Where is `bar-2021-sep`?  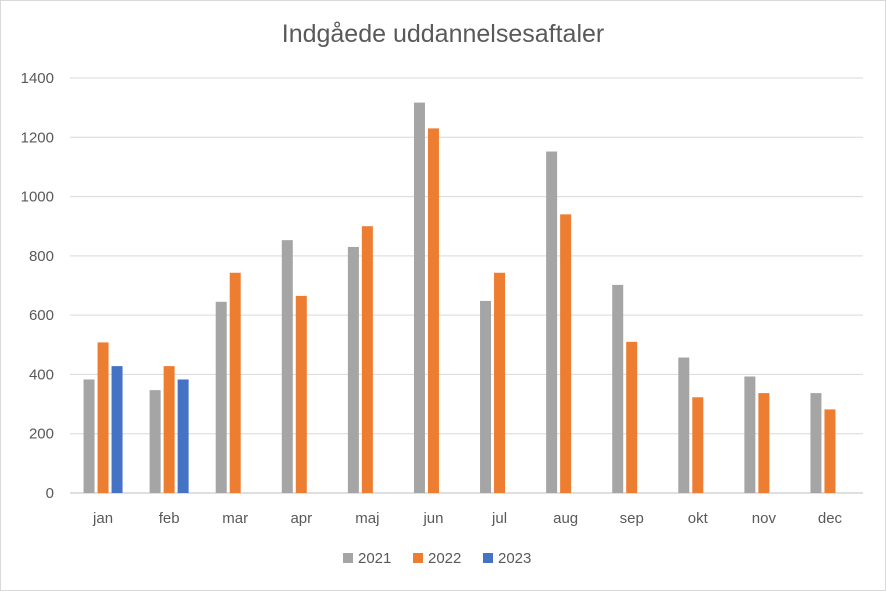 bar-2021-sep is located at coordinates (618, 388).